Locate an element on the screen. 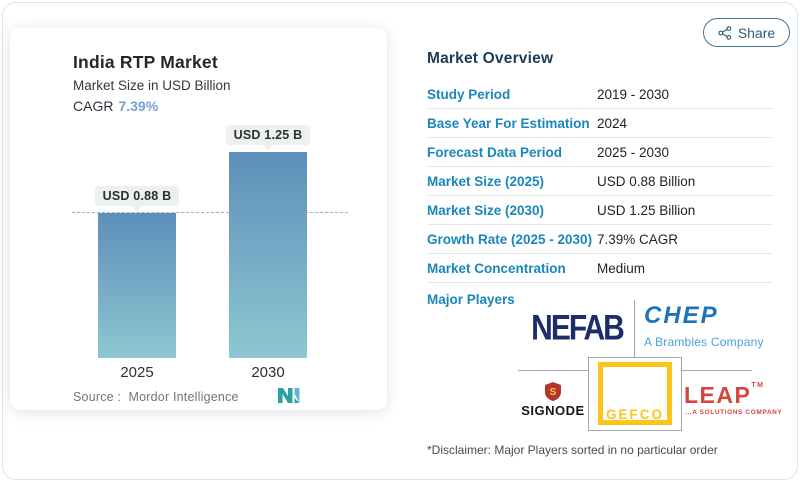  x-axis-label-2030: 2030 is located at coordinates (268, 372).